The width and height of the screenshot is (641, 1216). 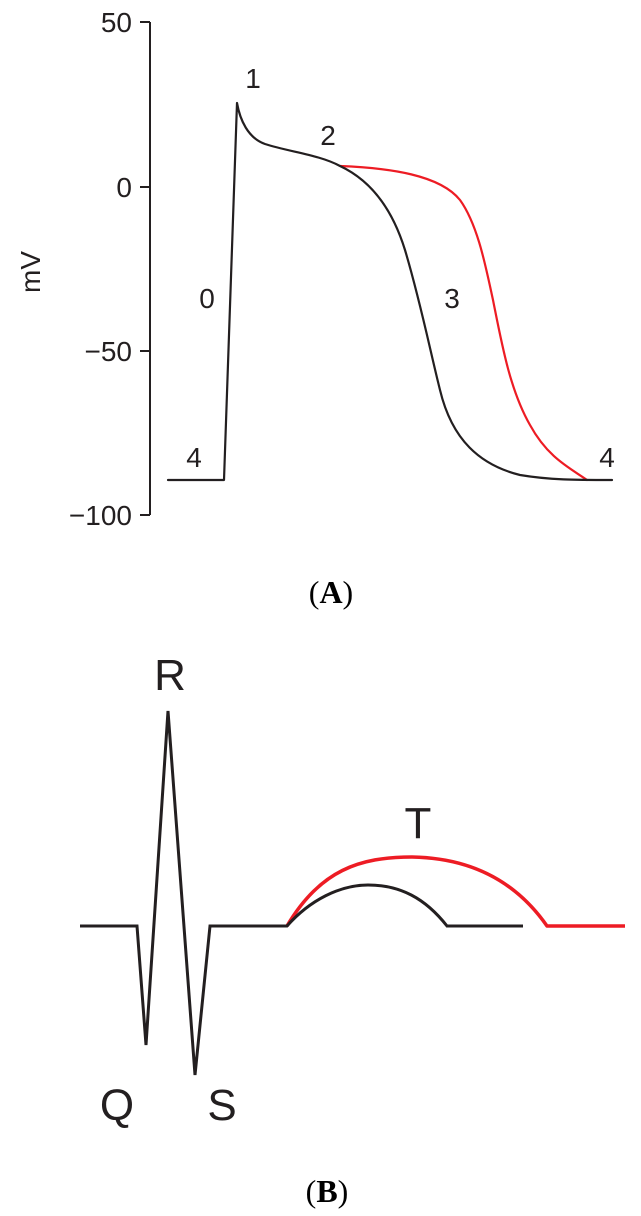 What do you see at coordinates (253, 78) in the screenshot?
I see `phase-label-1: 1` at bounding box center [253, 78].